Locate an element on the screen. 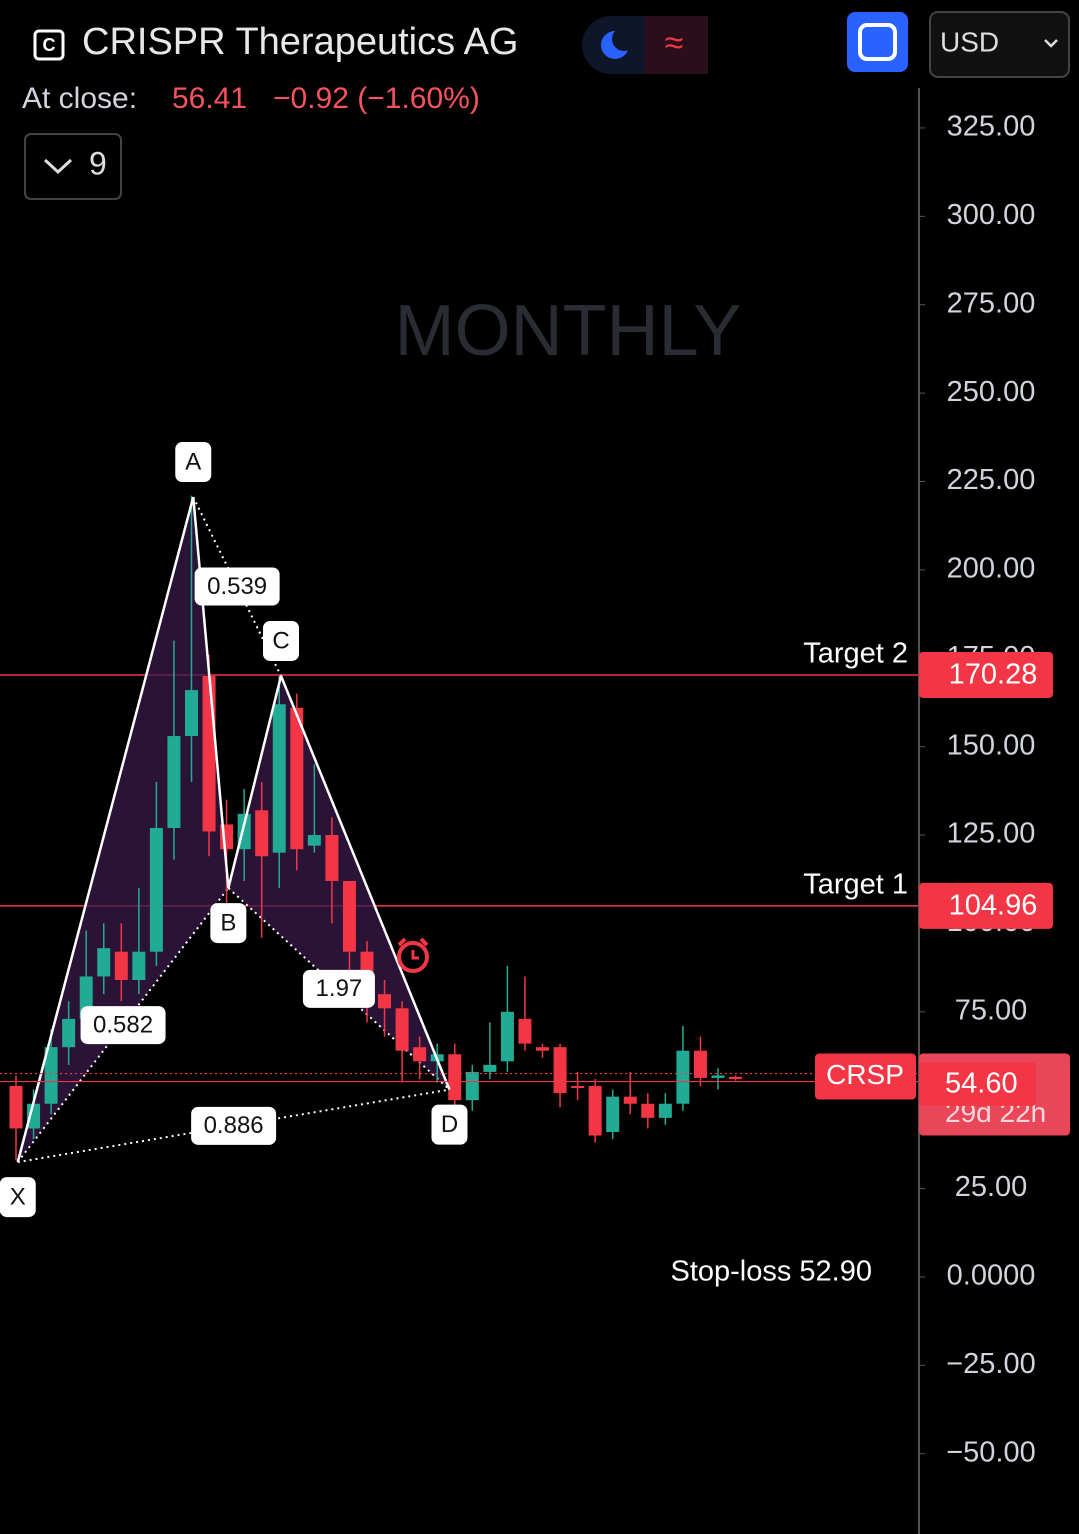 The width and height of the screenshot is (1079, 1534). fullscreen-button is located at coordinates (877, 42).